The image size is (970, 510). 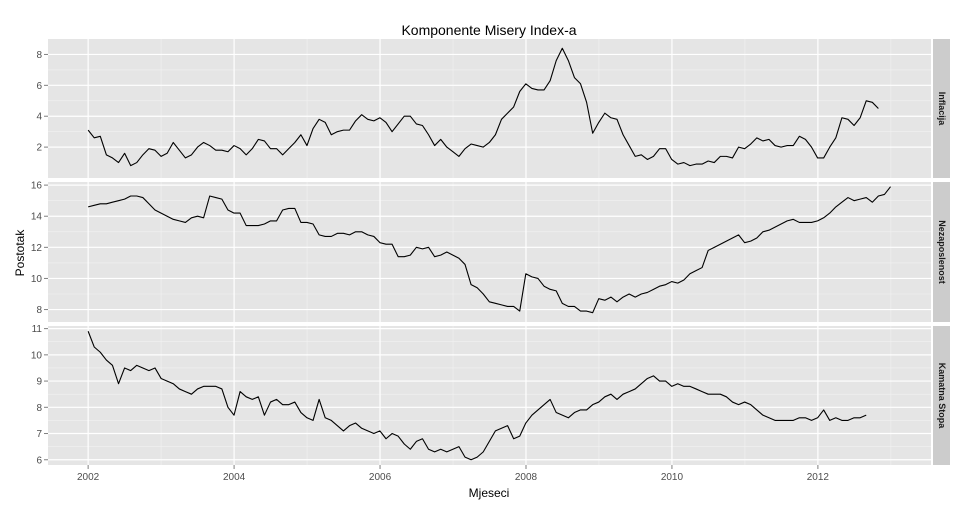 What do you see at coordinates (39, 117) in the screenshot?
I see `y-tick-label: 4` at bounding box center [39, 117].